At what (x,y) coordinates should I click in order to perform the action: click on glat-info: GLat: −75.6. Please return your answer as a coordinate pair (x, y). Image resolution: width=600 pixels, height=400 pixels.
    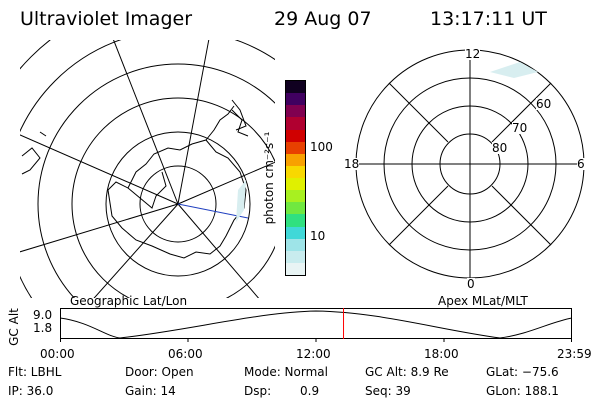
    Looking at the image, I should click on (522, 372).